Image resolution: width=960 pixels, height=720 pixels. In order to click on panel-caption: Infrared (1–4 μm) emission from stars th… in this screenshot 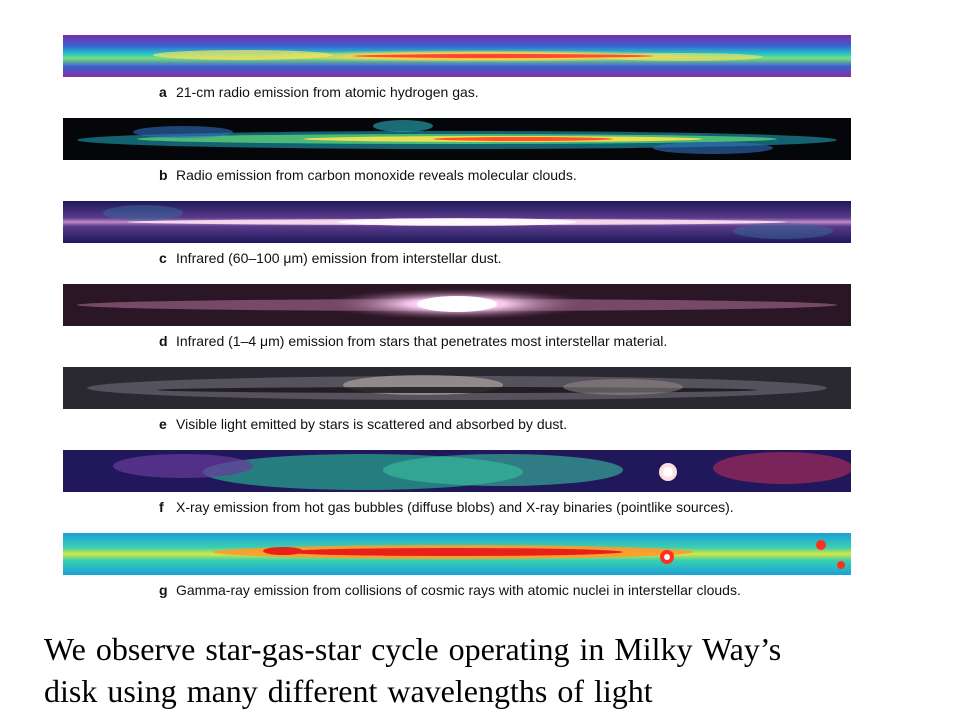, I will do `click(422, 341)`.